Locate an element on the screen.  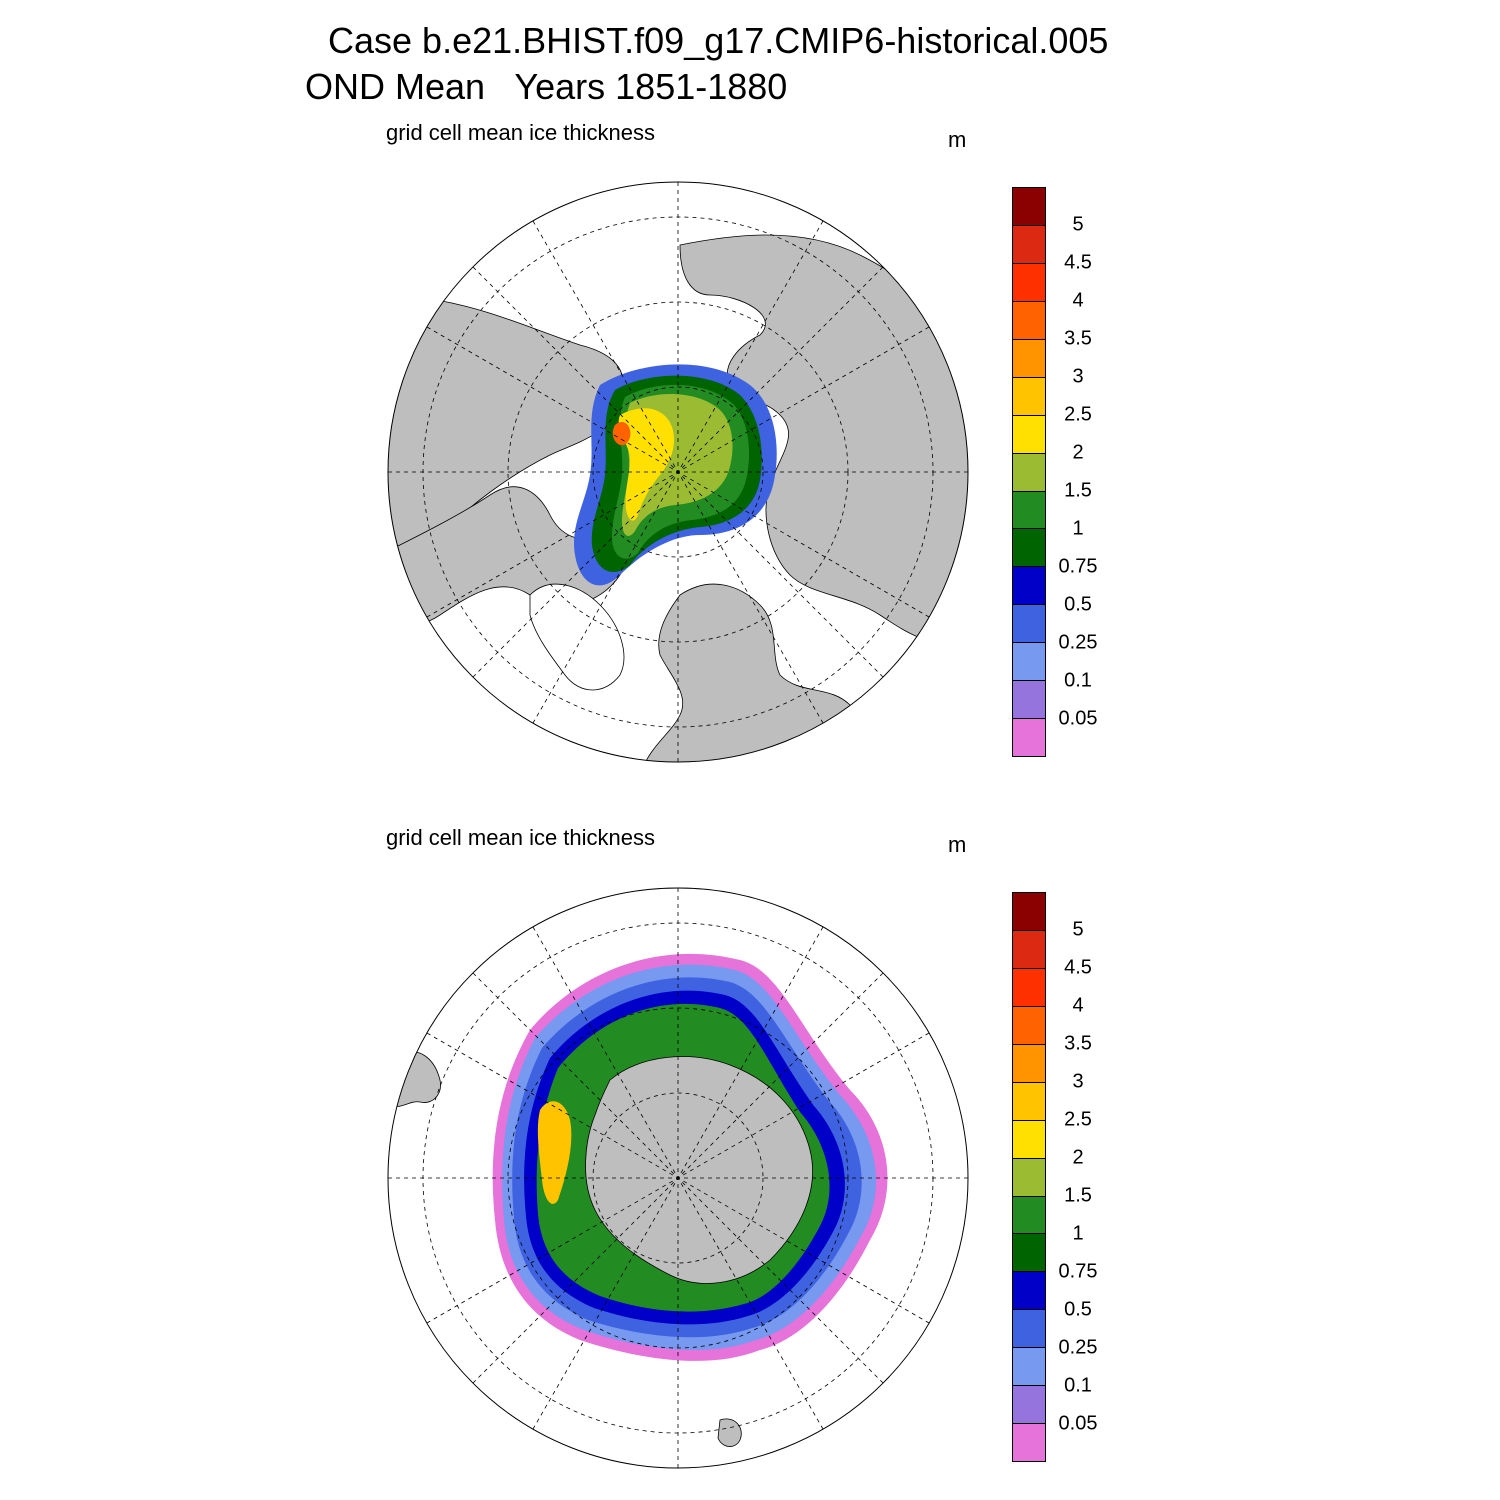
ice-thickest-north is located at coordinates (646, 464).